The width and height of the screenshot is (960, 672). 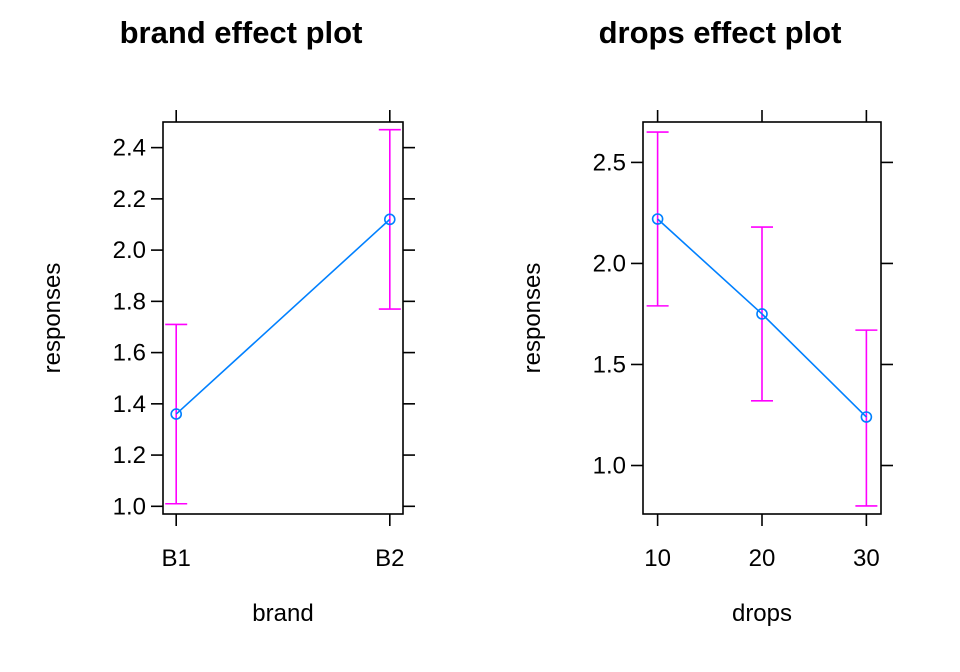 I want to click on y-tick-label: 1.2, so click(x=129, y=455).